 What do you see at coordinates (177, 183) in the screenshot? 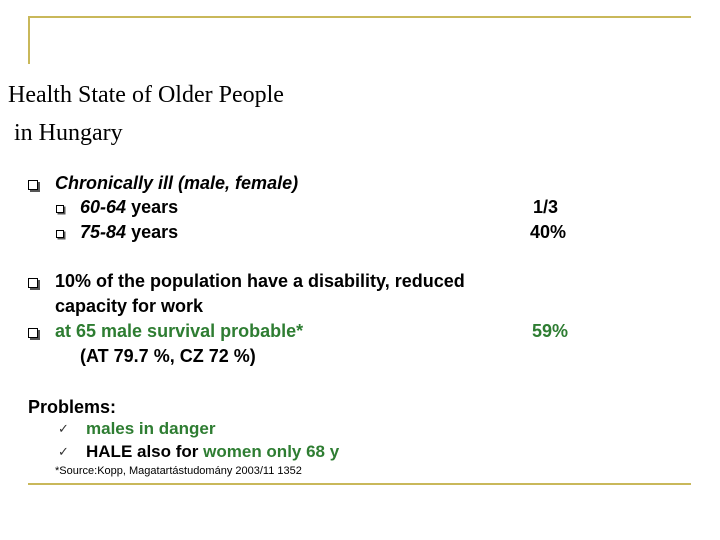
I see `chronic-label: Chronically ill (male, female)` at bounding box center [177, 183].